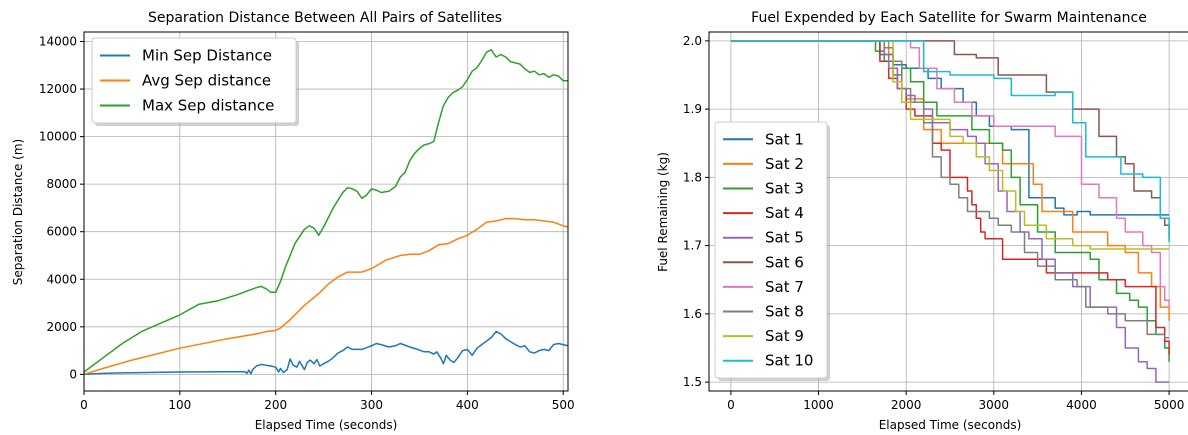 This screenshot has height=435, width=1188. I want to click on legend-label: Avg Sep distance, so click(206, 81).